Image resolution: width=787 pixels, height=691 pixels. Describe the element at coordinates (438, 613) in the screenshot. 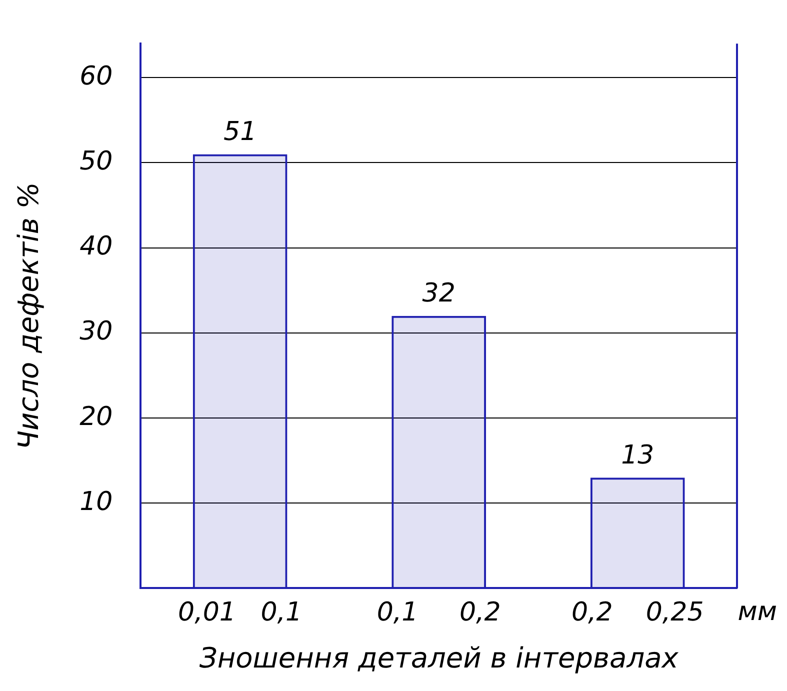

I see `x-tick-label: 0,1 0,2` at that location.